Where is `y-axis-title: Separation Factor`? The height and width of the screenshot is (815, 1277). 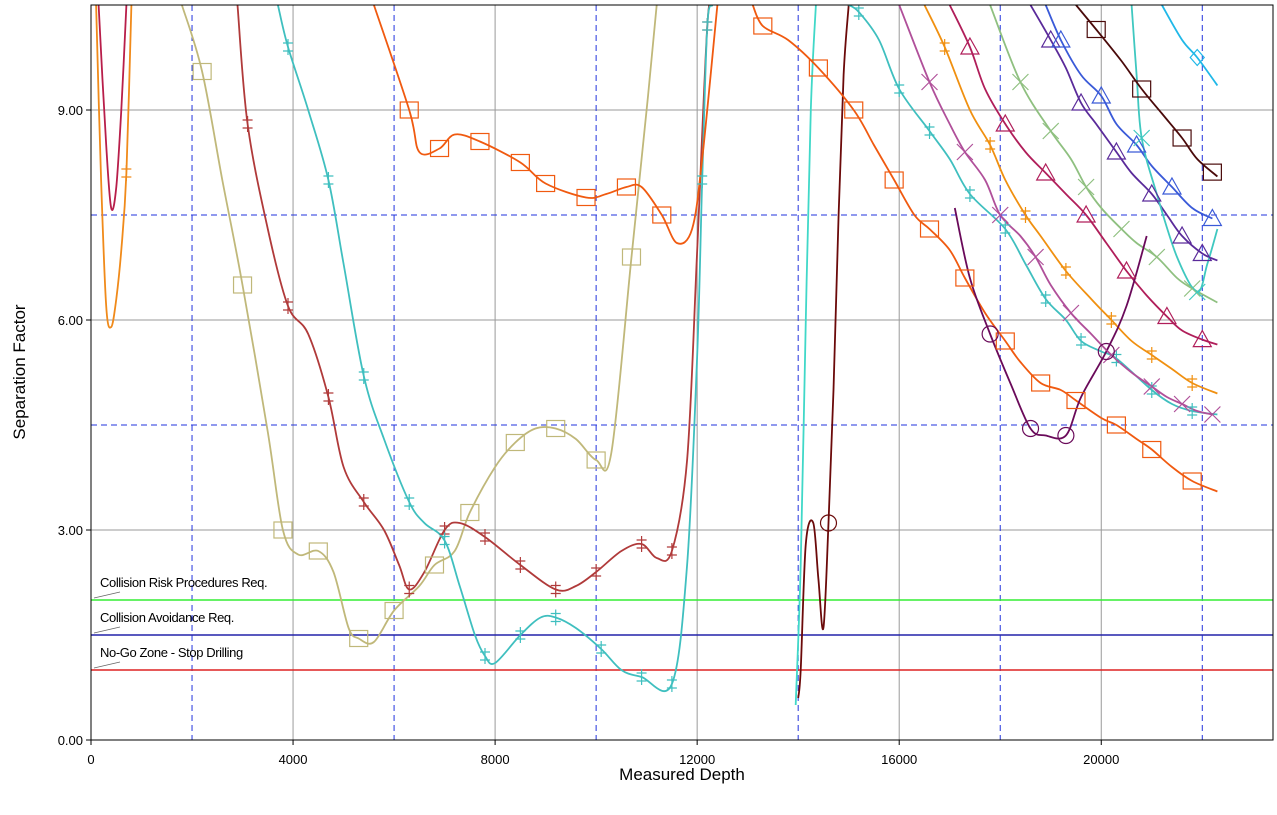 y-axis-title: Separation Factor is located at coordinates (19, 371).